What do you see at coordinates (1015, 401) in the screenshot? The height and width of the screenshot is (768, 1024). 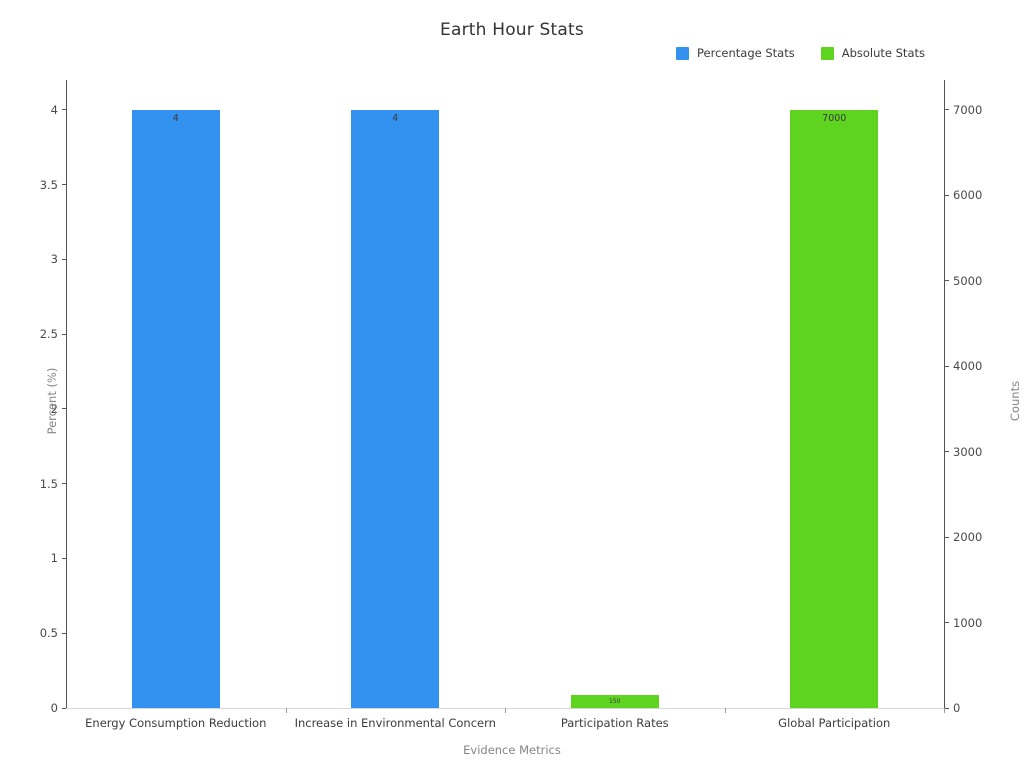 I see `y-axis-right-title: Counts` at bounding box center [1015, 401].